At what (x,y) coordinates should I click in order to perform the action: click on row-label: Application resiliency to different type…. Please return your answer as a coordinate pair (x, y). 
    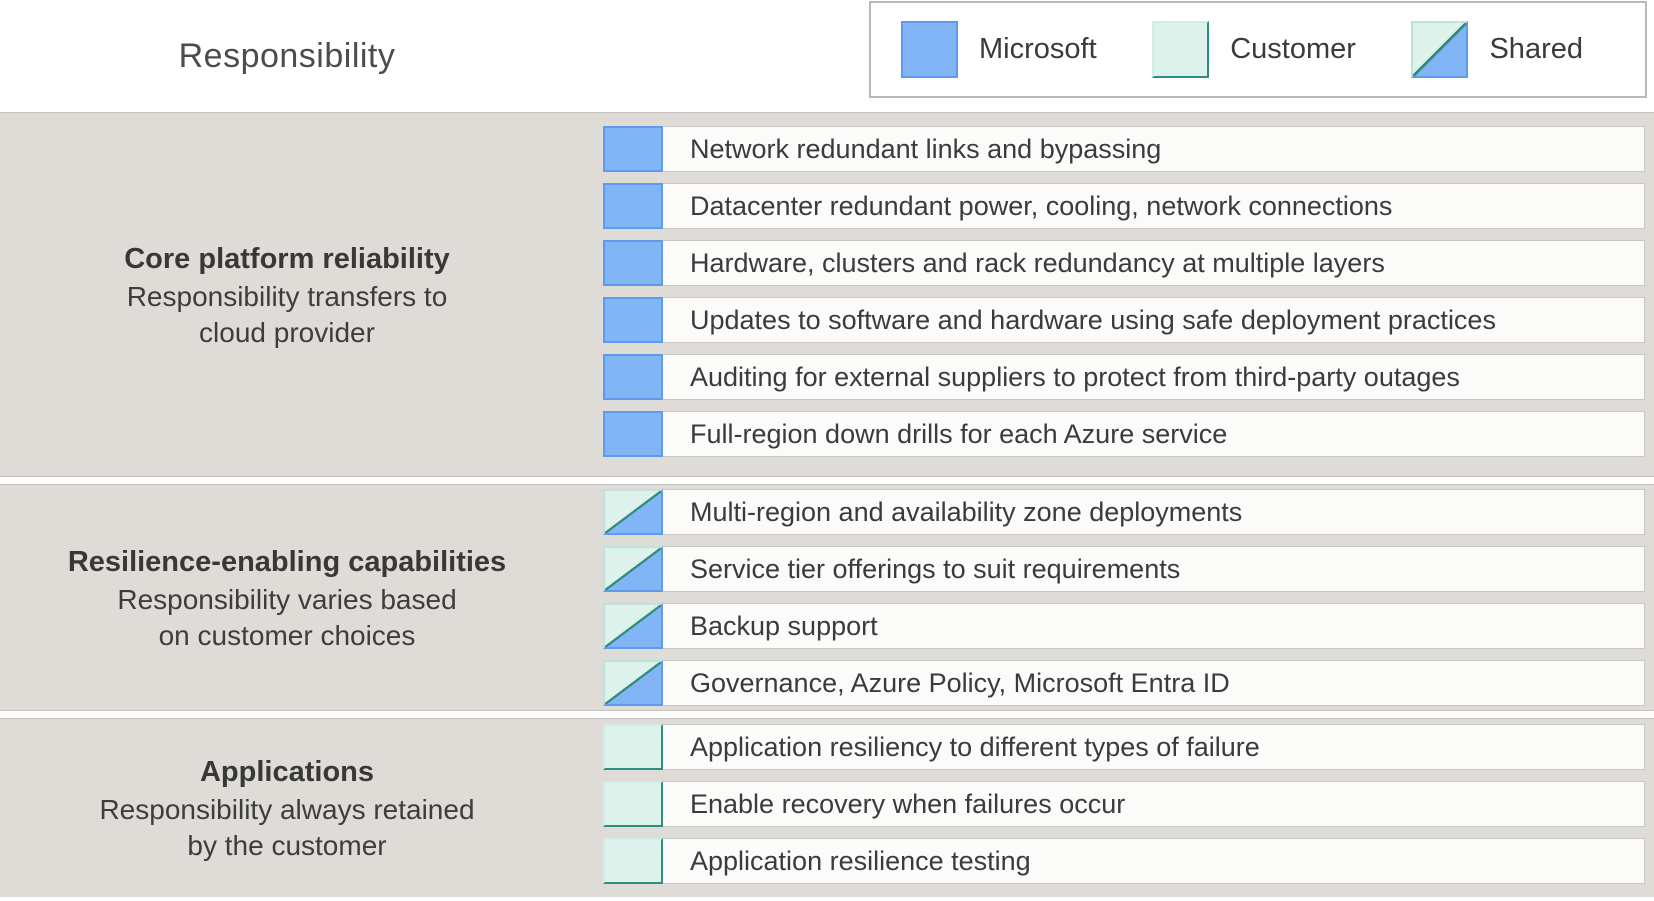
    Looking at the image, I should click on (975, 746).